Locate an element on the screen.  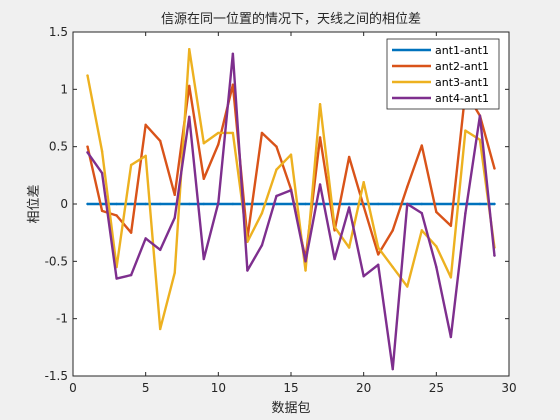
y-tick-label: 1 is located at coordinates (64, 89).